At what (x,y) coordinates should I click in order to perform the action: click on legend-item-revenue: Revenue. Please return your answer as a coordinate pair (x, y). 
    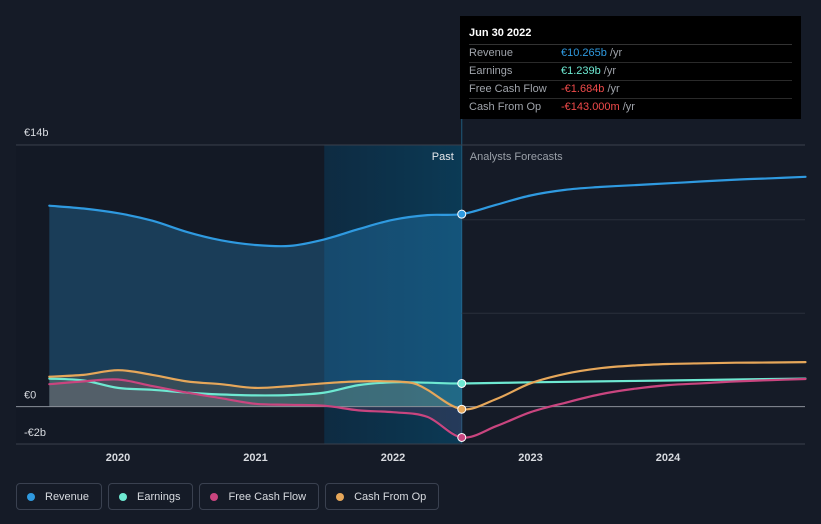
    Looking at the image, I should click on (59, 496).